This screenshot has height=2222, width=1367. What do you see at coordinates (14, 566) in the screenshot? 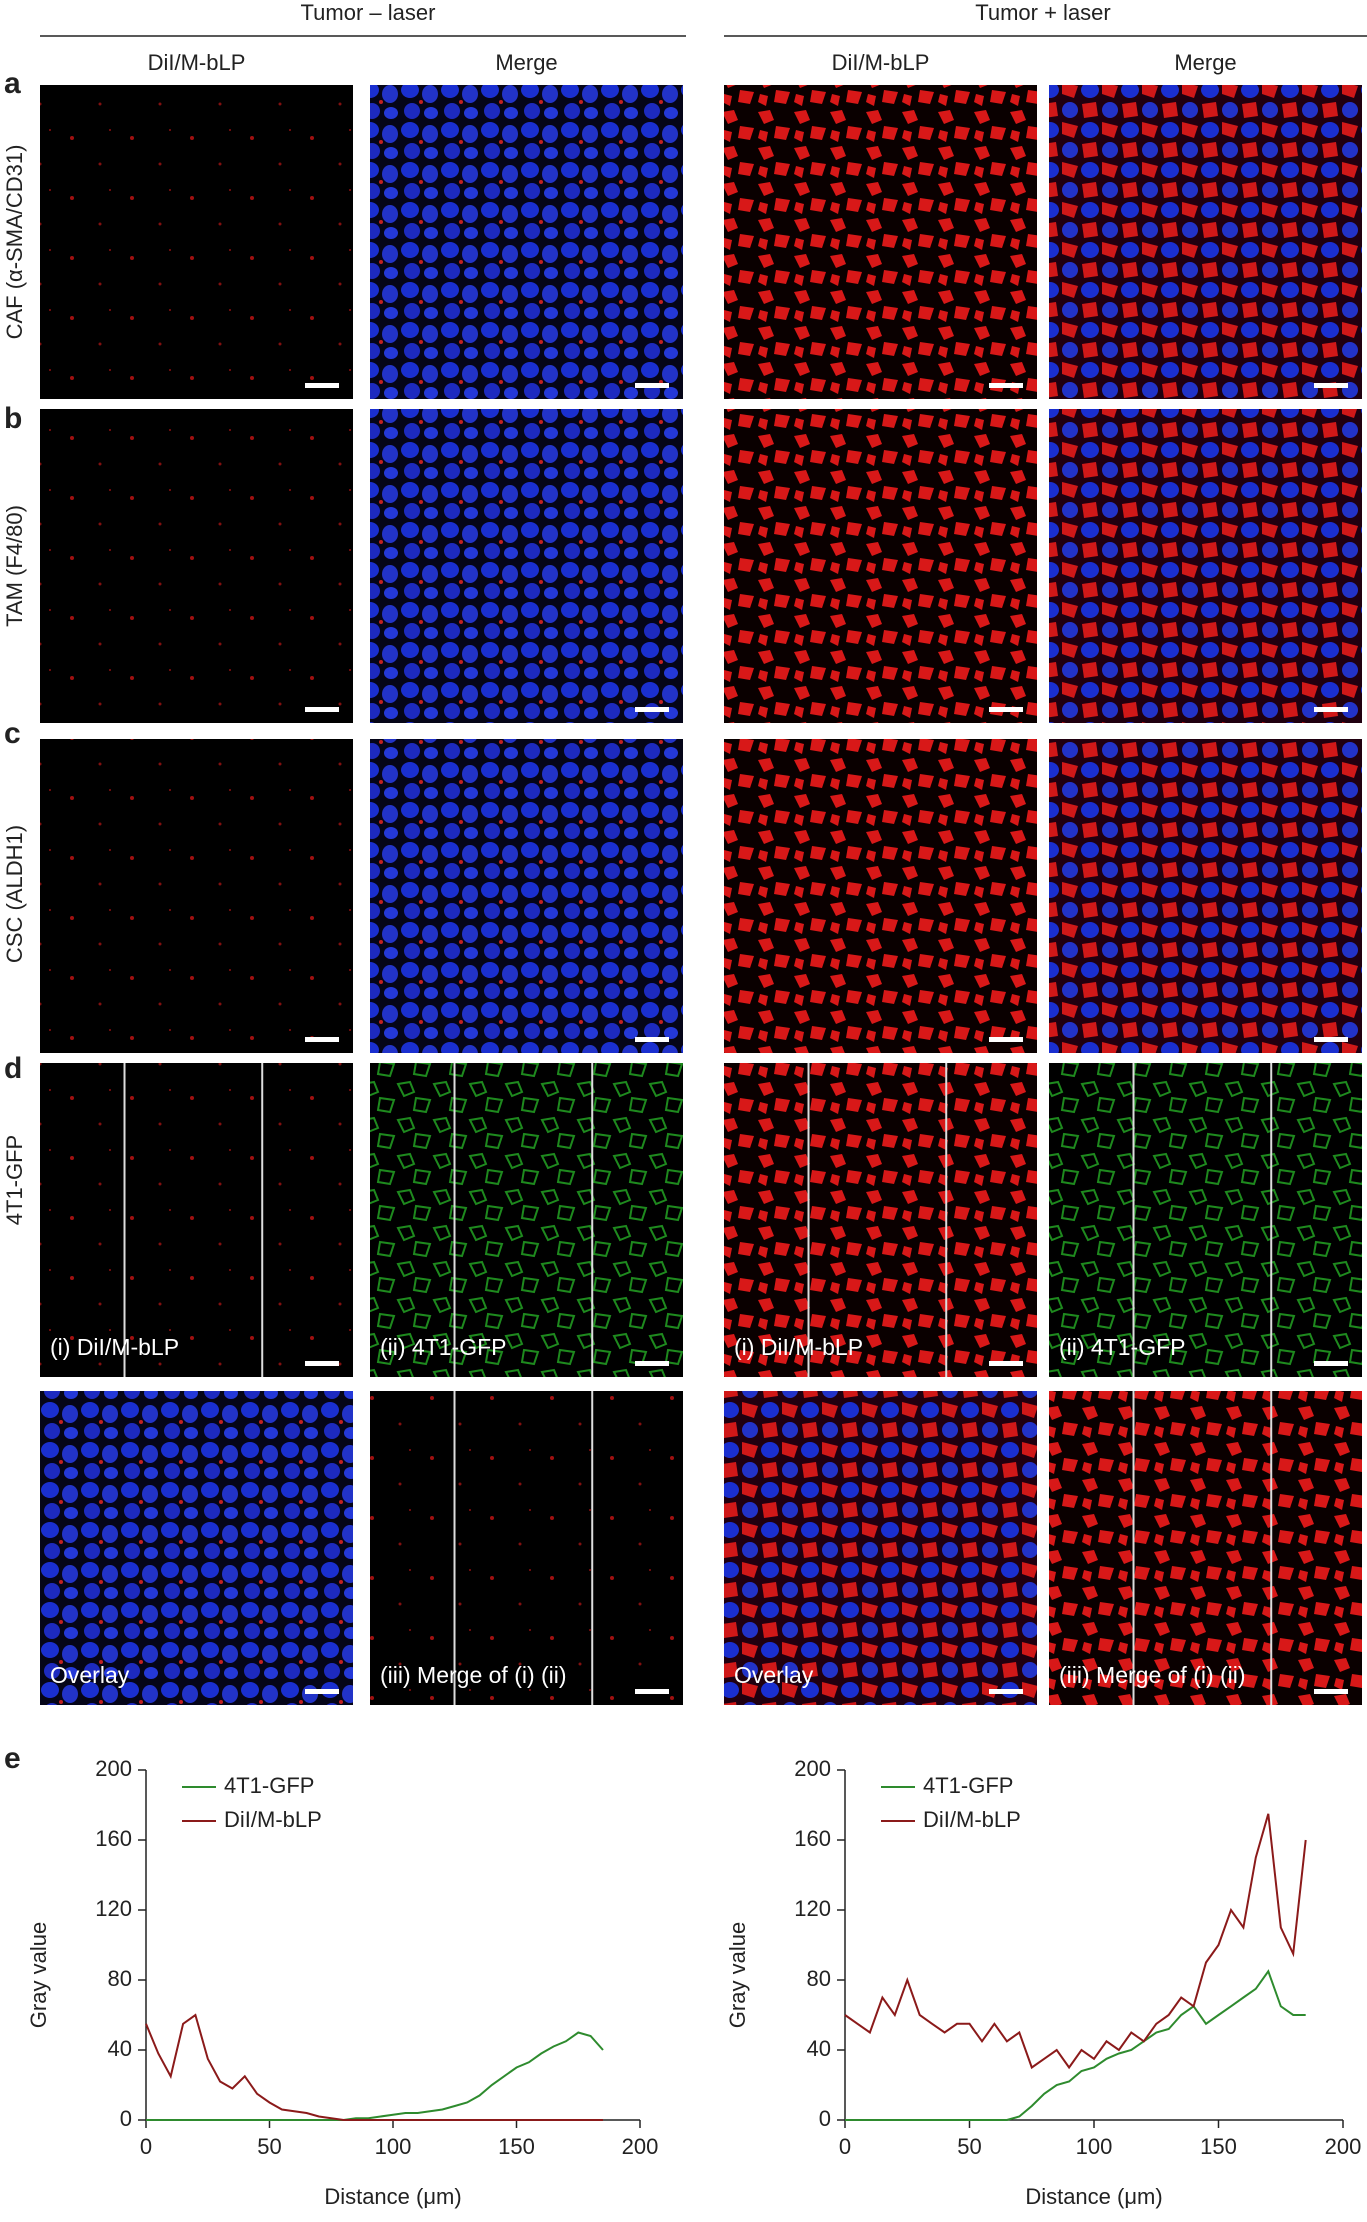
I see `row-label: TAM (F4/80)` at bounding box center [14, 566].